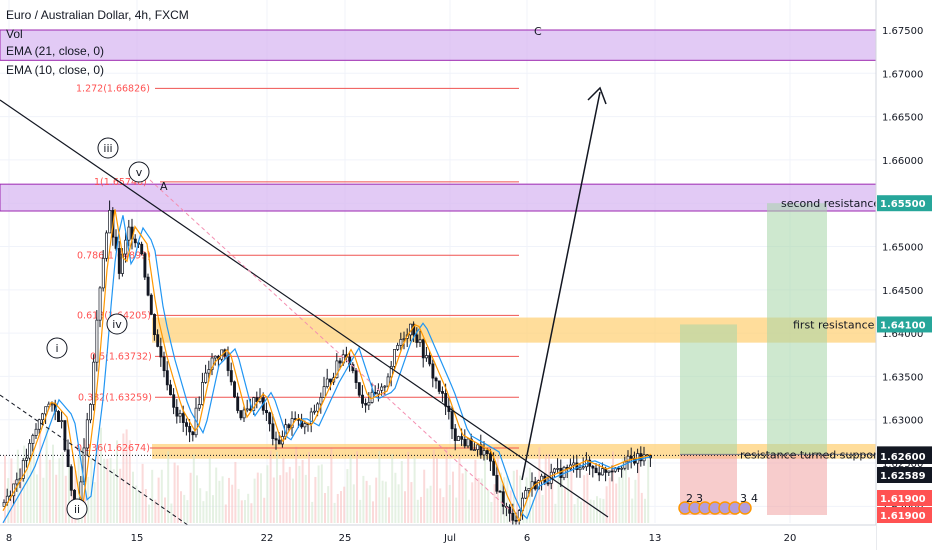 The height and width of the screenshot is (554, 932). Describe the element at coordinates (438, 45) in the screenshot. I see `zone-purple-top` at that location.